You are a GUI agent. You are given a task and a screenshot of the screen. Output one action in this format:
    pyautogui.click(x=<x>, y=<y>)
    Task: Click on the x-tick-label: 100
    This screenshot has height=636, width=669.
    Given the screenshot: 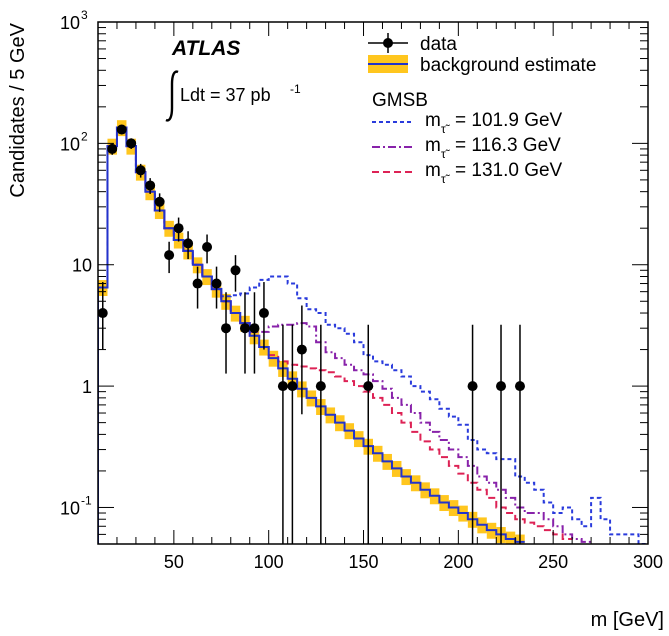 What is the action you would take?
    pyautogui.click(x=269, y=562)
    